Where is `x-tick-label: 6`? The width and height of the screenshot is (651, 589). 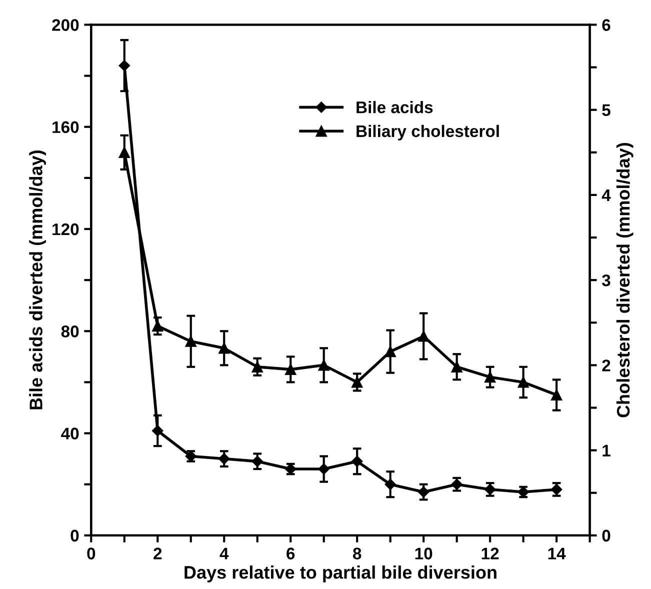
x-tick-label: 6 is located at coordinates (290, 554).